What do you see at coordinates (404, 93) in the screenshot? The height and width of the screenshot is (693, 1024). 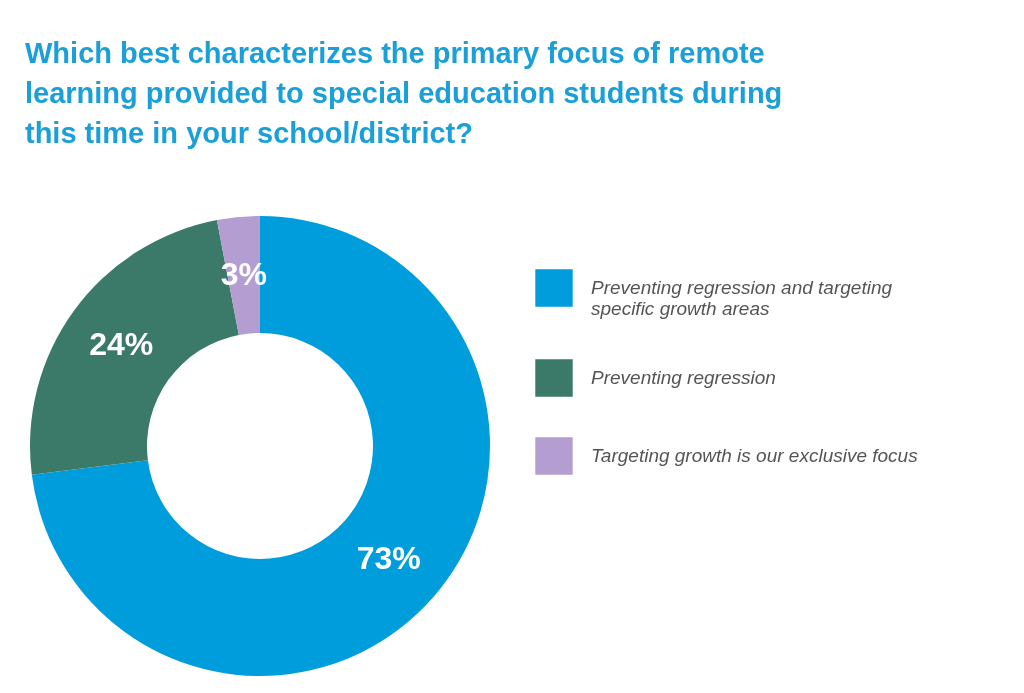 I see `chart-title: Which best characterizes the primary focus of remote learning provided to special education students during this time in your school/district?` at bounding box center [404, 93].